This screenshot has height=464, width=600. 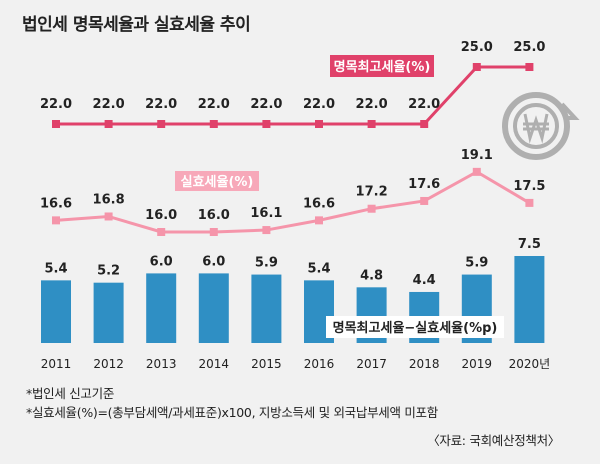 I want to click on nominal-rate-line, so click(x=293, y=95).